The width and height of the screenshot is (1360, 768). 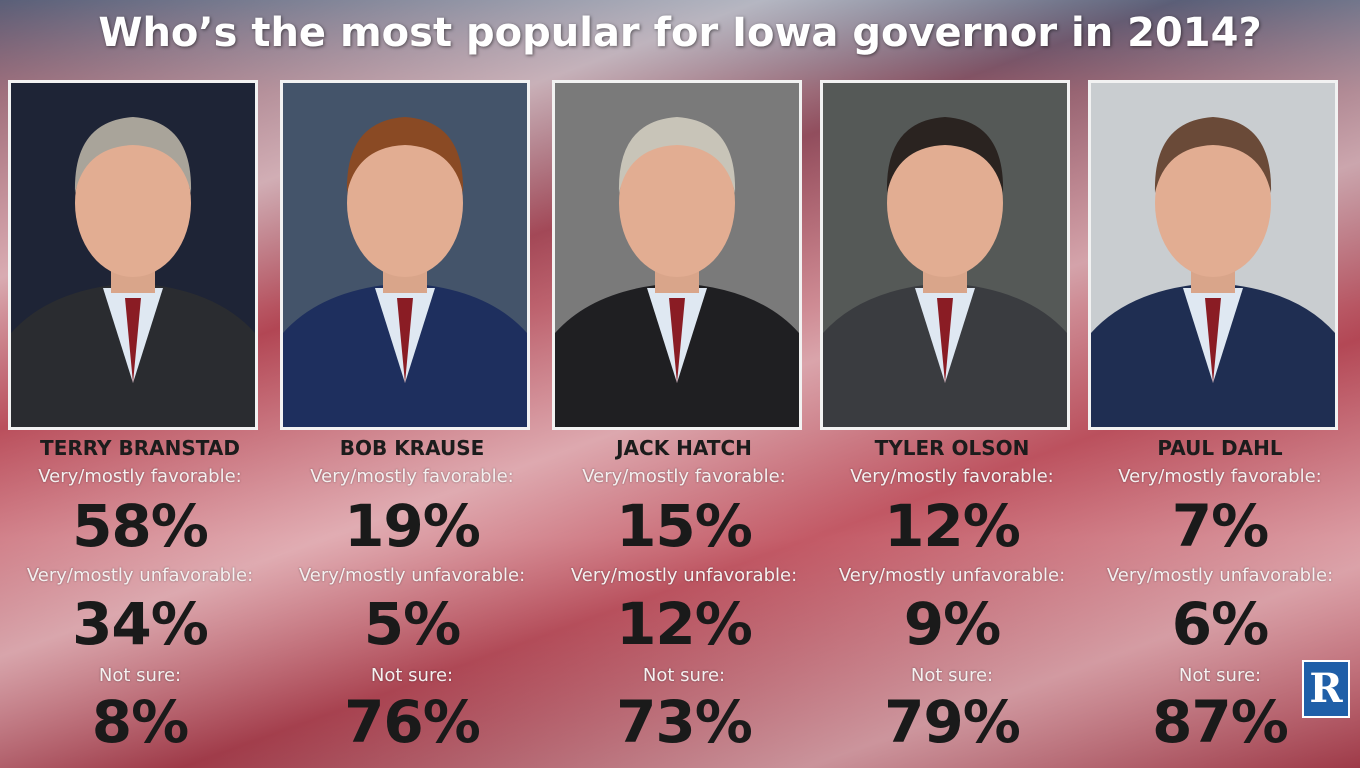 What do you see at coordinates (1220, 448) in the screenshot?
I see `candidate-name: PAUL DAHL` at bounding box center [1220, 448].